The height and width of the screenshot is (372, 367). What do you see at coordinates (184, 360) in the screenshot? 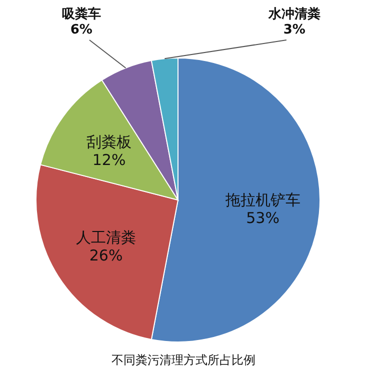
I see `text: 不同粪污清理方式所占比例` at bounding box center [184, 360].